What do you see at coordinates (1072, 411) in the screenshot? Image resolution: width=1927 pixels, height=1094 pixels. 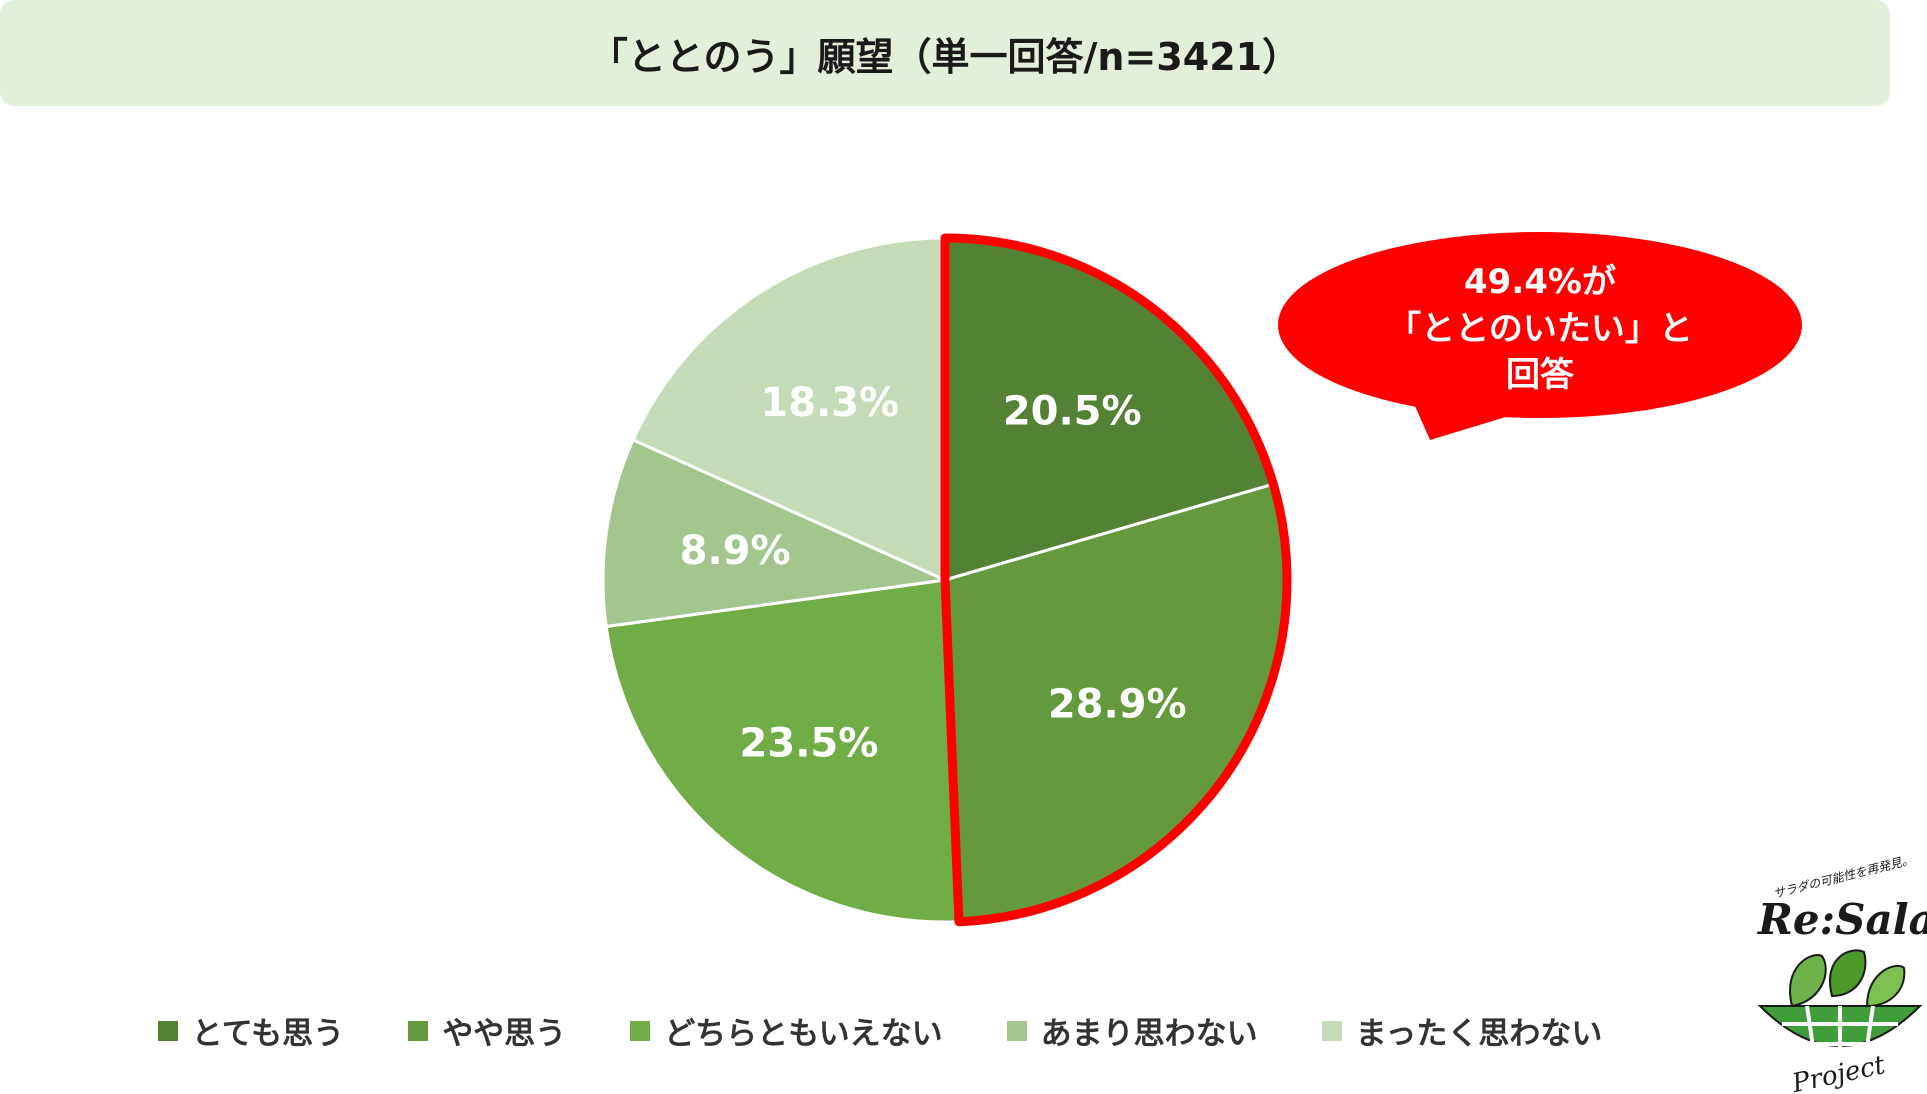 I see `pie-label-1: 20.5%` at bounding box center [1072, 411].